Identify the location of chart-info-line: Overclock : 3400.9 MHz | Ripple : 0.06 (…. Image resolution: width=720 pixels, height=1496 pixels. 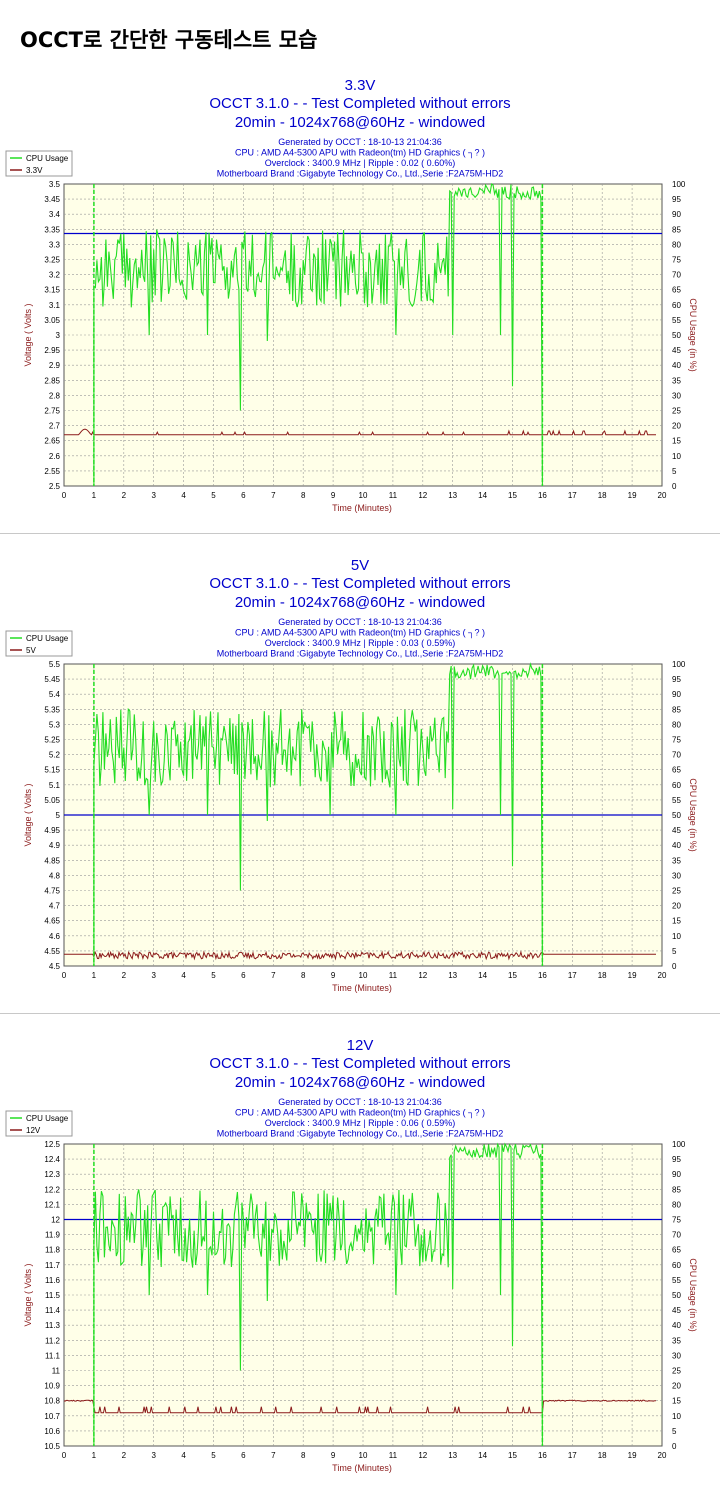
(360, 1123).